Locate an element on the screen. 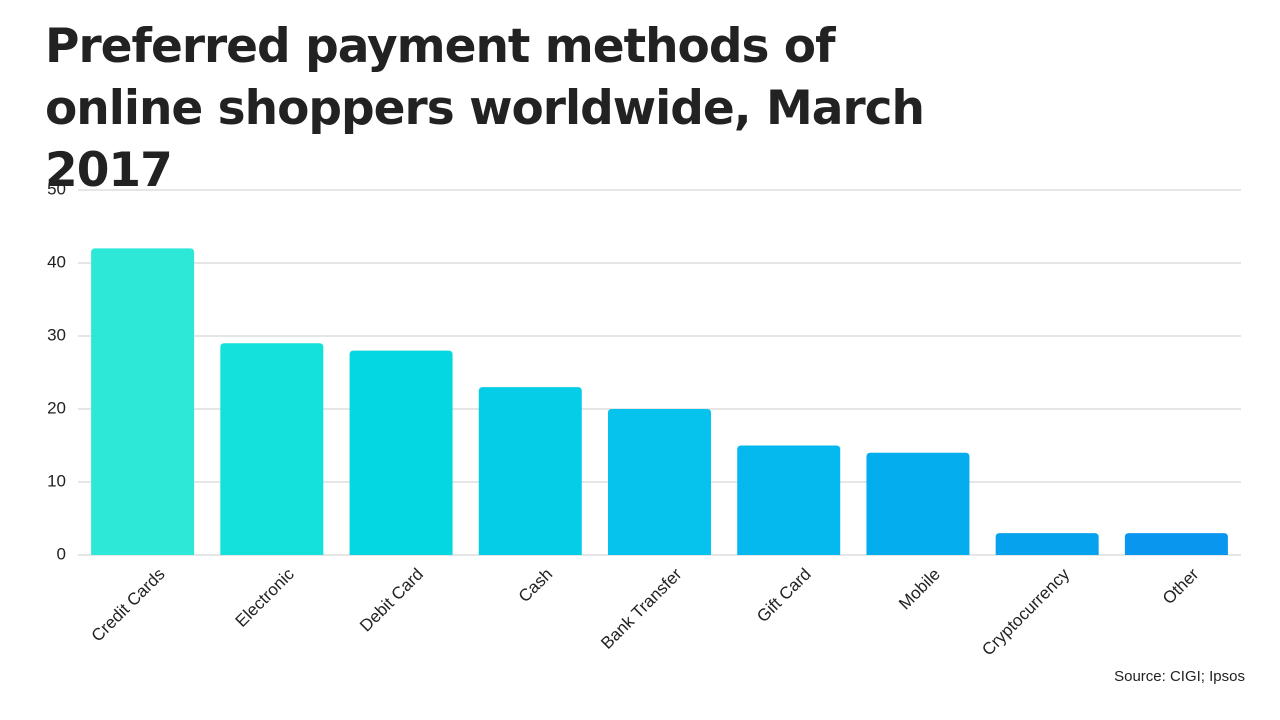  x-tick-label: Cryptocurrency is located at coordinates (1025, 611).